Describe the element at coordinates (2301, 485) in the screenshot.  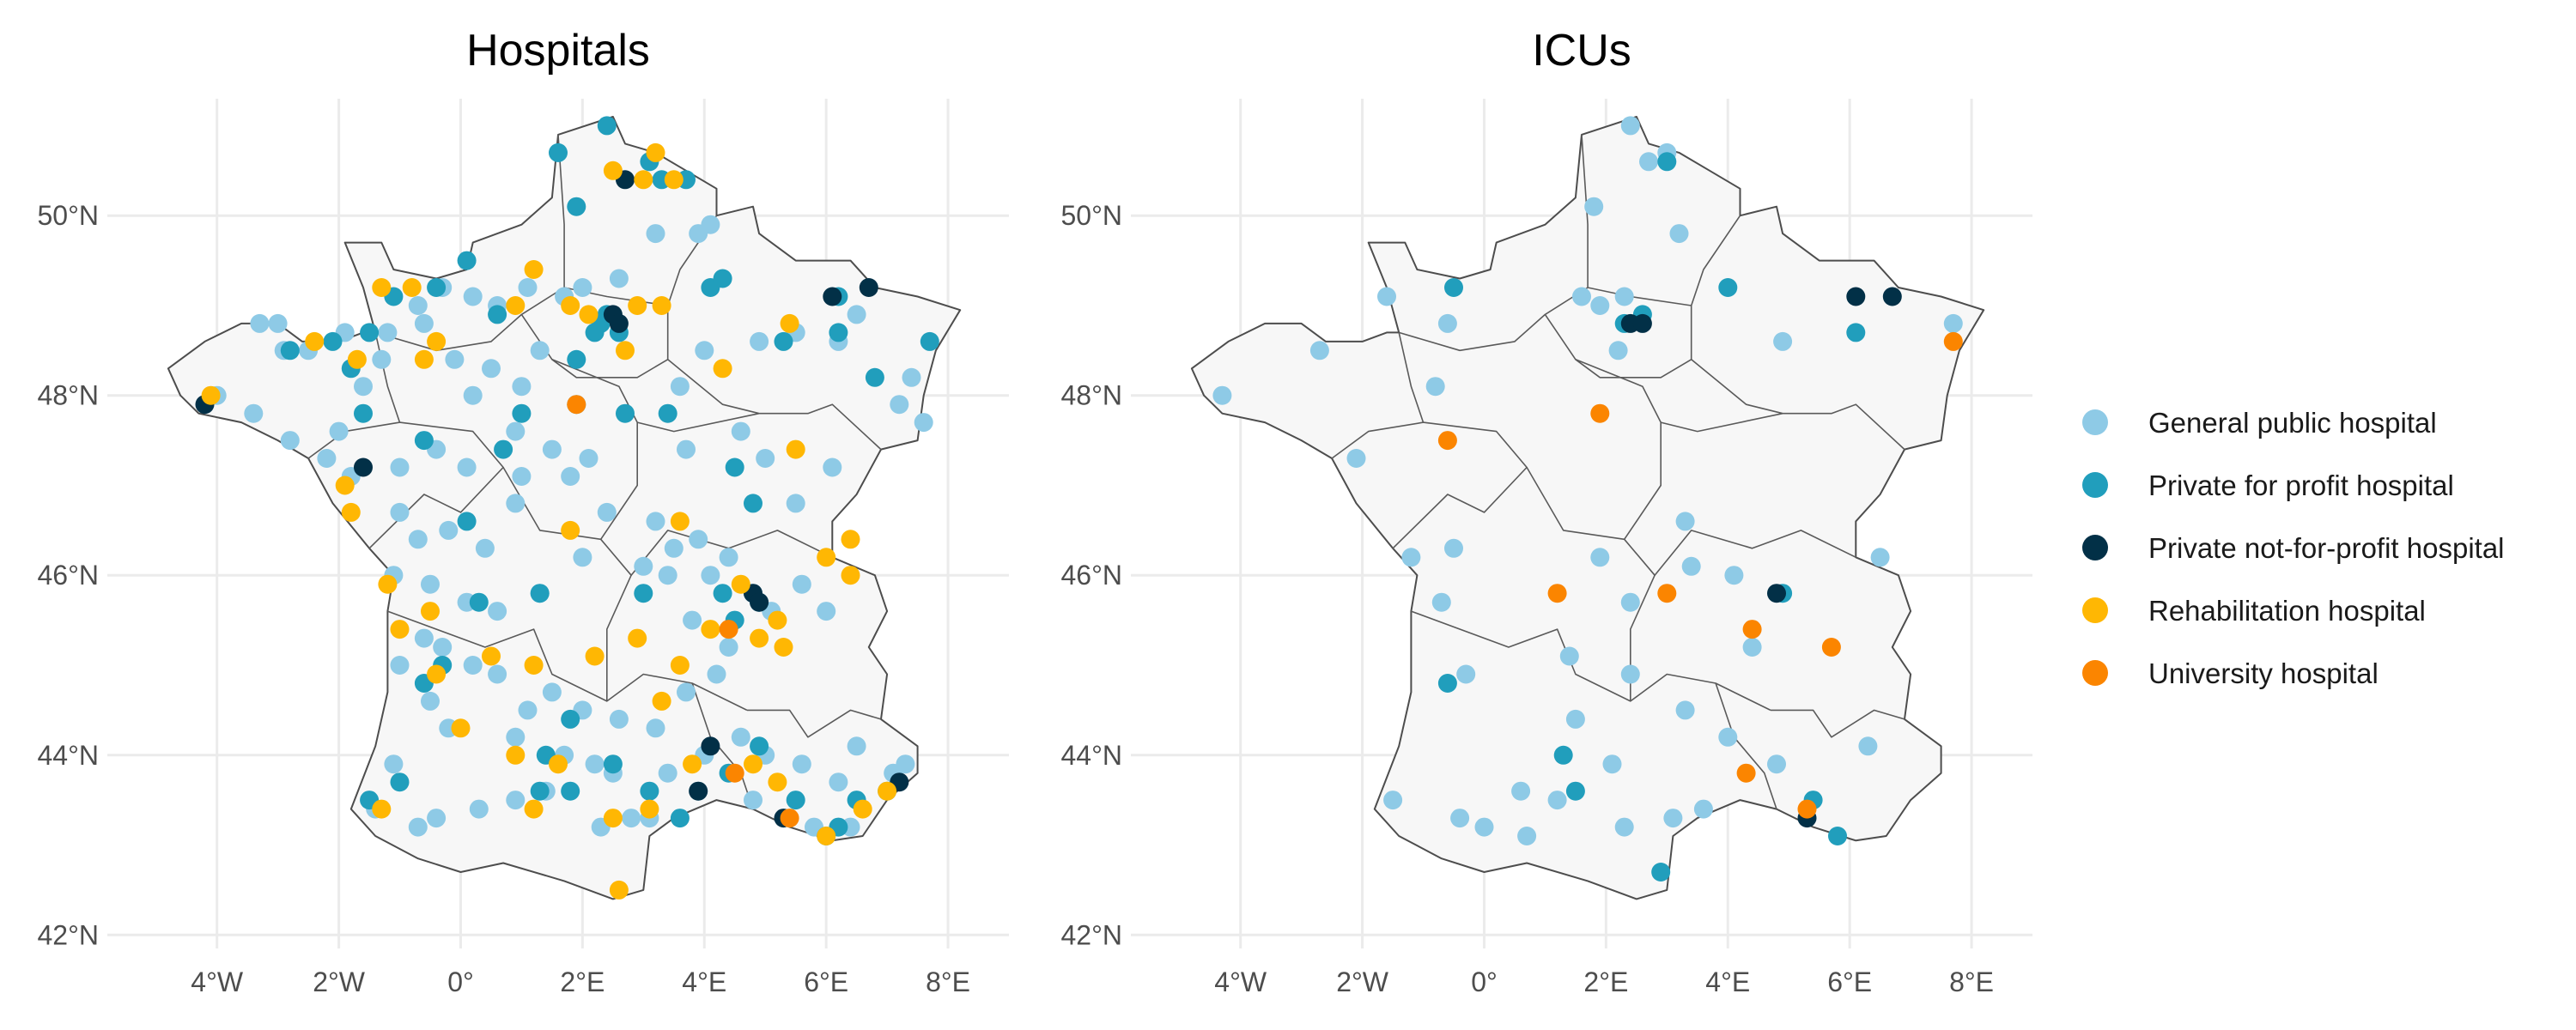
I see `legend-label: Private for profit hospital` at that location.